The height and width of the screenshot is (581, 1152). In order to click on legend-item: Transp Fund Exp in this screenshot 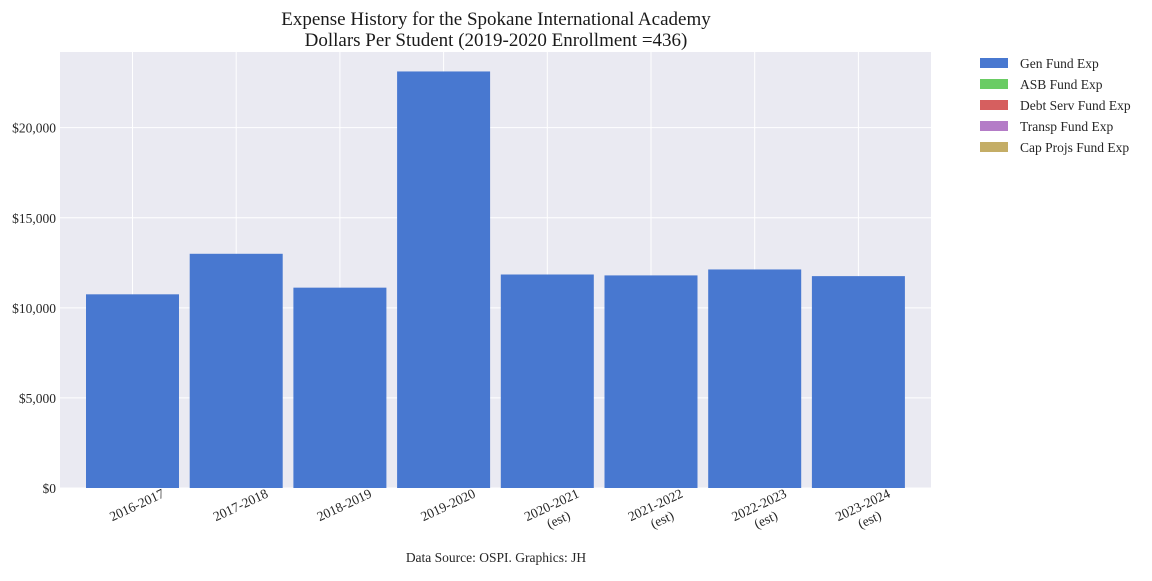, I will do `click(1047, 126)`.